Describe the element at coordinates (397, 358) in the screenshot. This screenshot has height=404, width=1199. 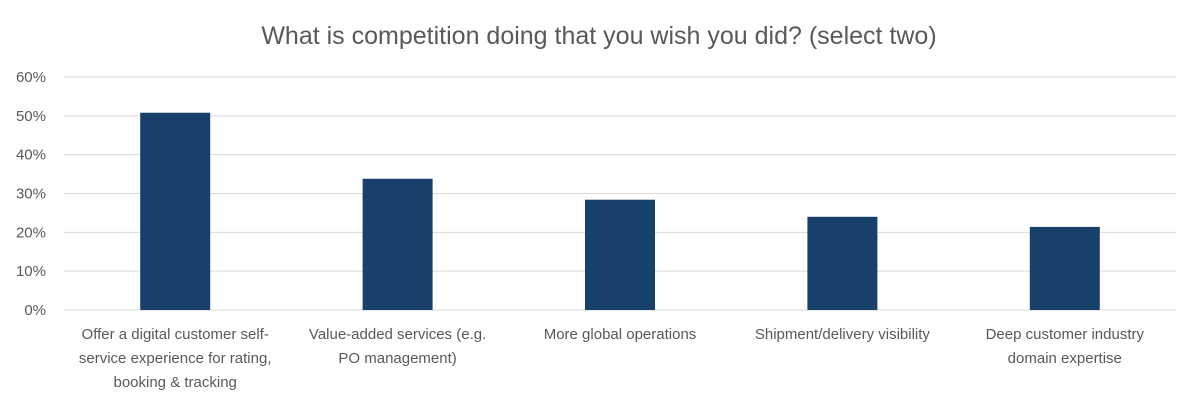
I see `category-label: PO management)` at that location.